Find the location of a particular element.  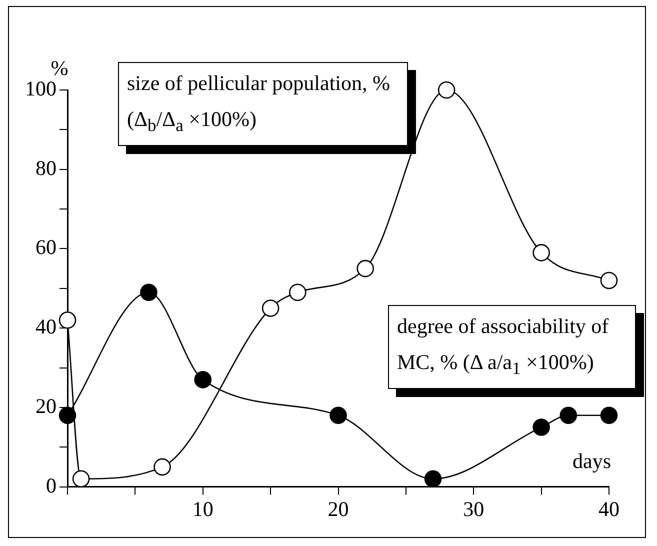

x-tick-label: 40 is located at coordinates (609, 508).